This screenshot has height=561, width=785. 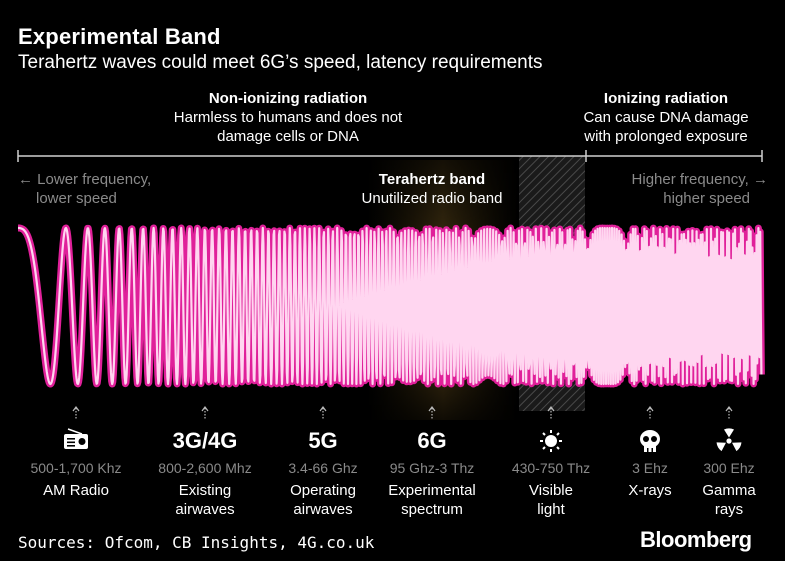 I want to click on freq-6g: 95 Ghz-3 Thz, so click(x=432, y=468).